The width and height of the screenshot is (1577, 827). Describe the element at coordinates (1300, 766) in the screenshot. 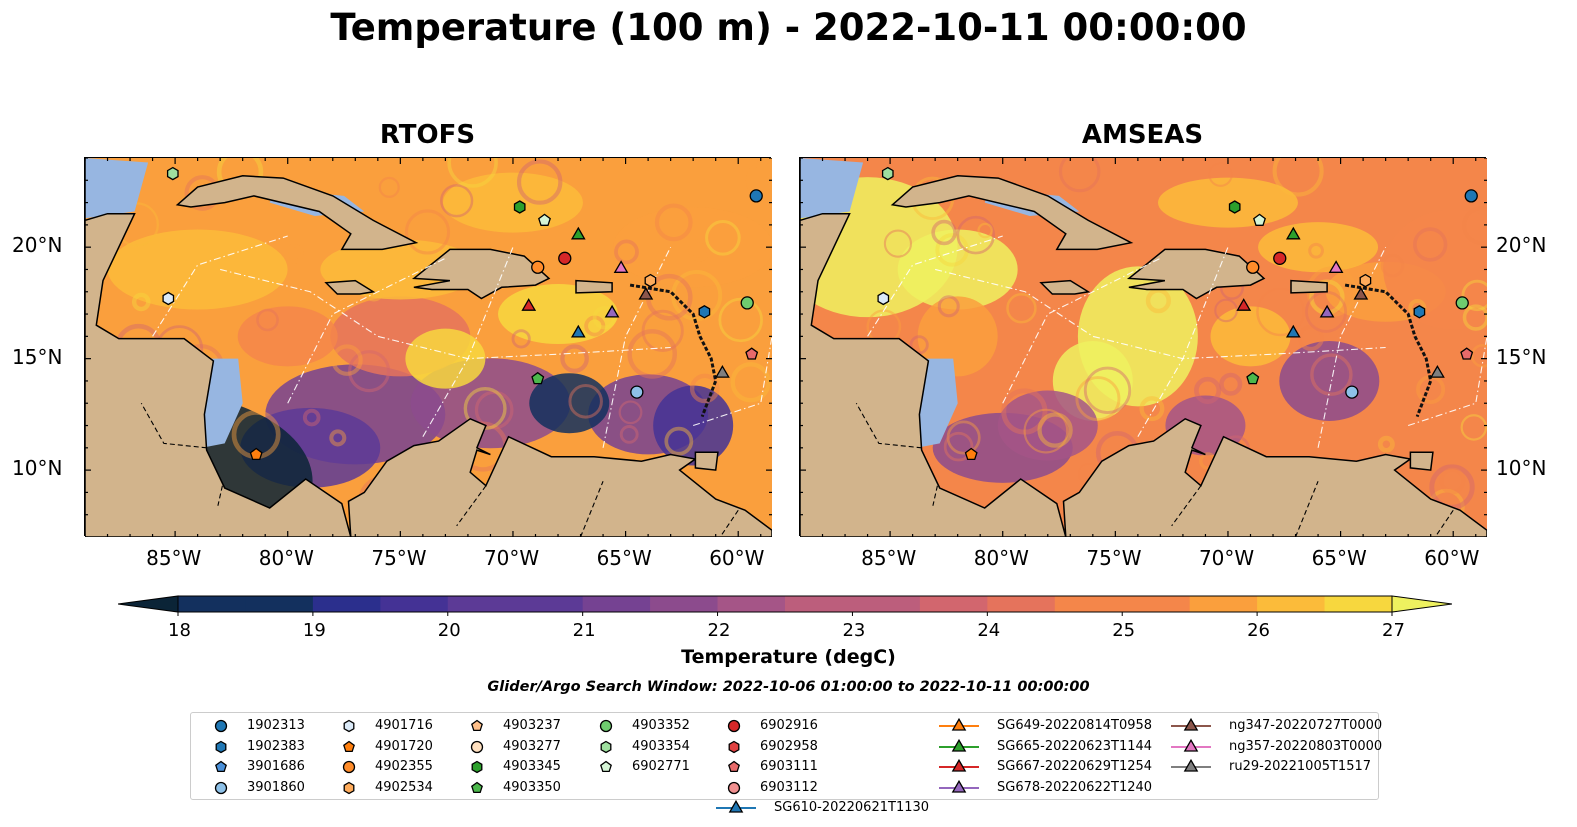

I see `legend-label: ru29-20221005T1517` at that location.